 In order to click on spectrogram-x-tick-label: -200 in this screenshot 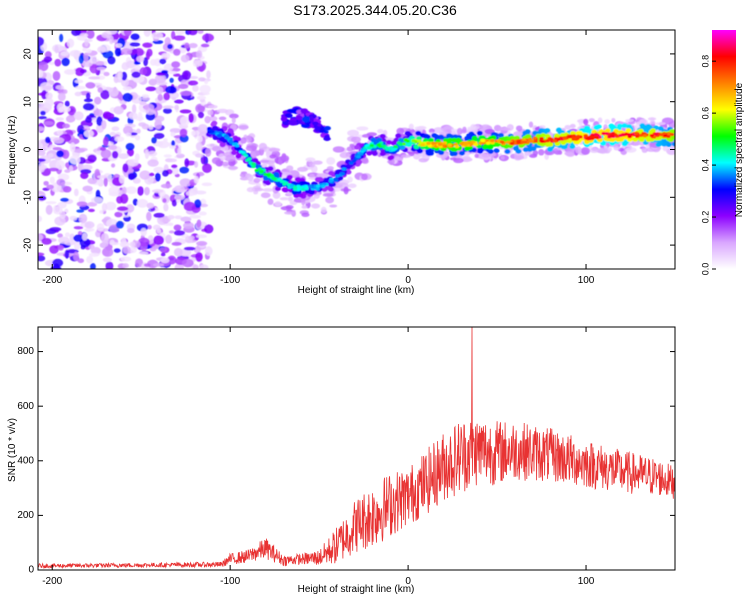, I will do `click(52, 280)`.